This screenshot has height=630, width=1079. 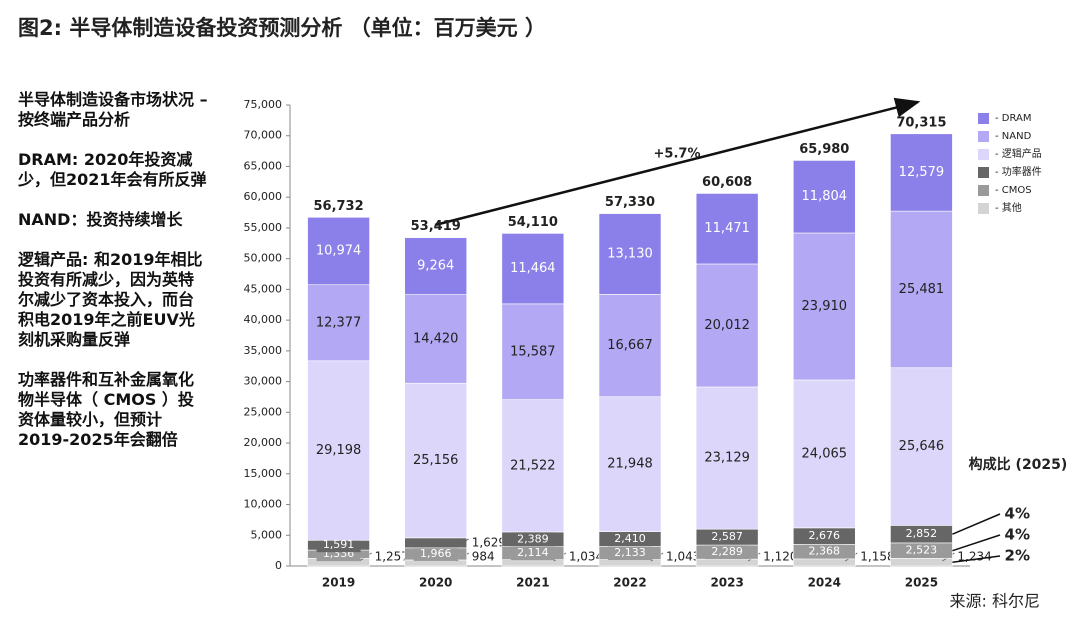 I want to click on value-label: 1,966, so click(x=436, y=553).